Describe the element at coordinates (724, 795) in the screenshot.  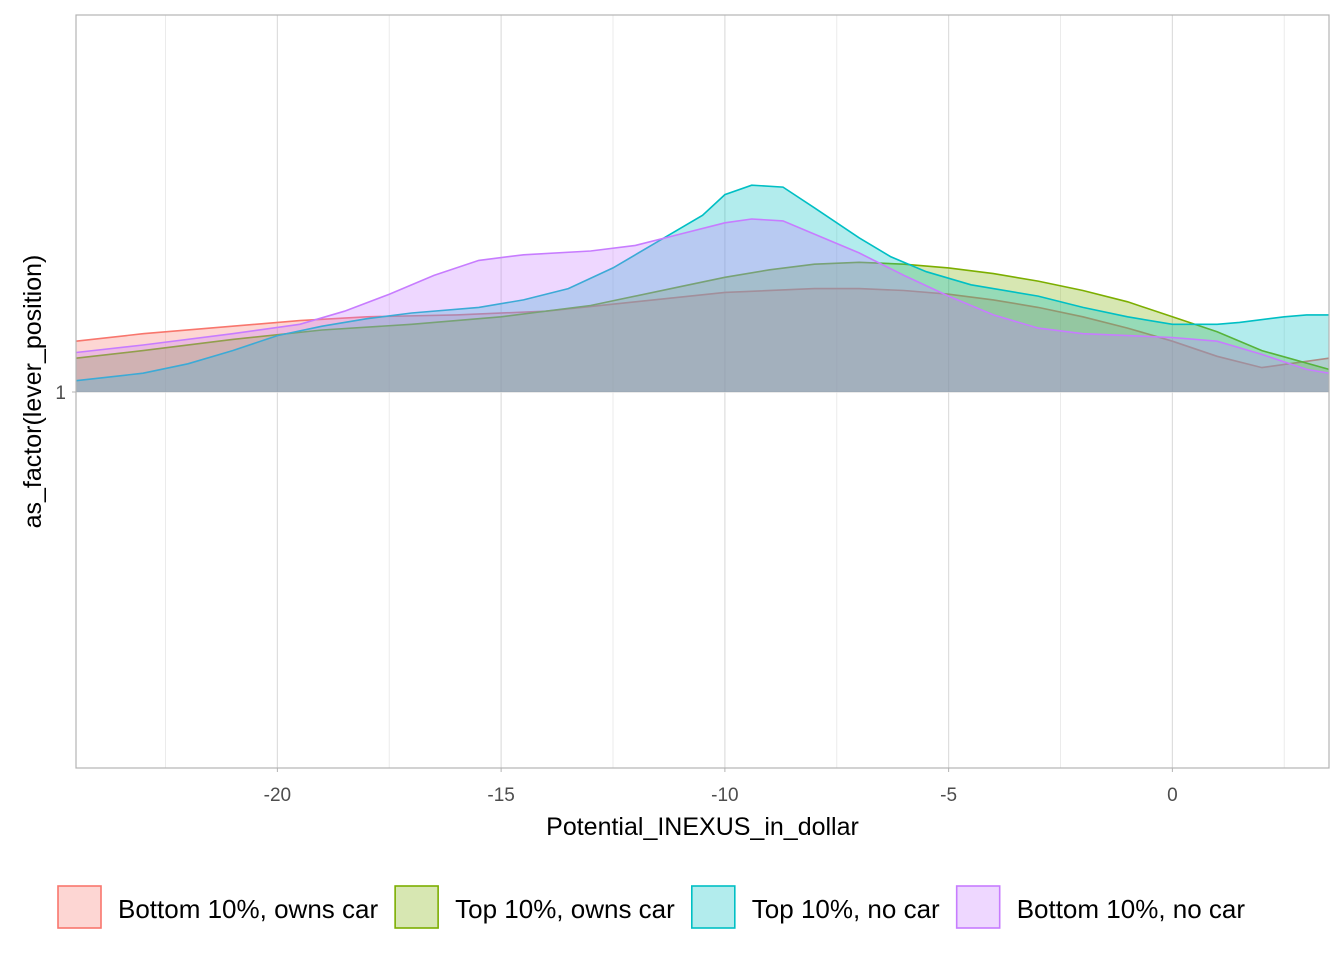
I see `x-tick-label: -10` at that location.